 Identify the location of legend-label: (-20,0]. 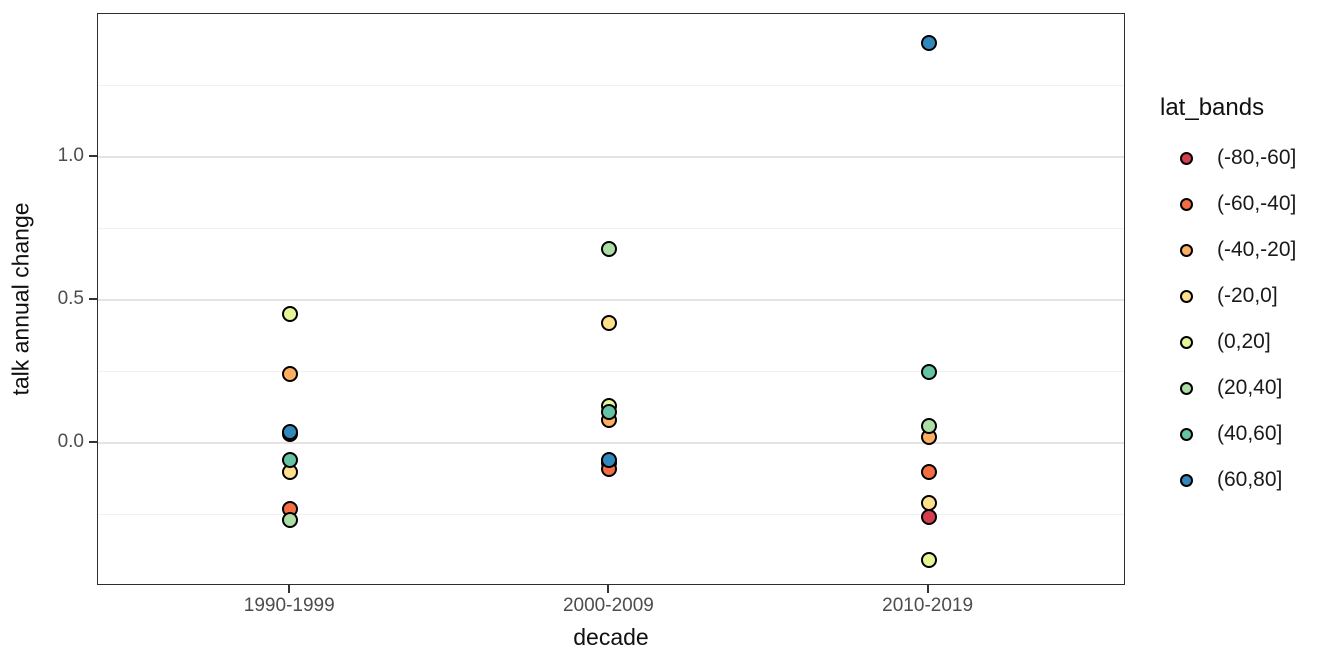
(1247, 295).